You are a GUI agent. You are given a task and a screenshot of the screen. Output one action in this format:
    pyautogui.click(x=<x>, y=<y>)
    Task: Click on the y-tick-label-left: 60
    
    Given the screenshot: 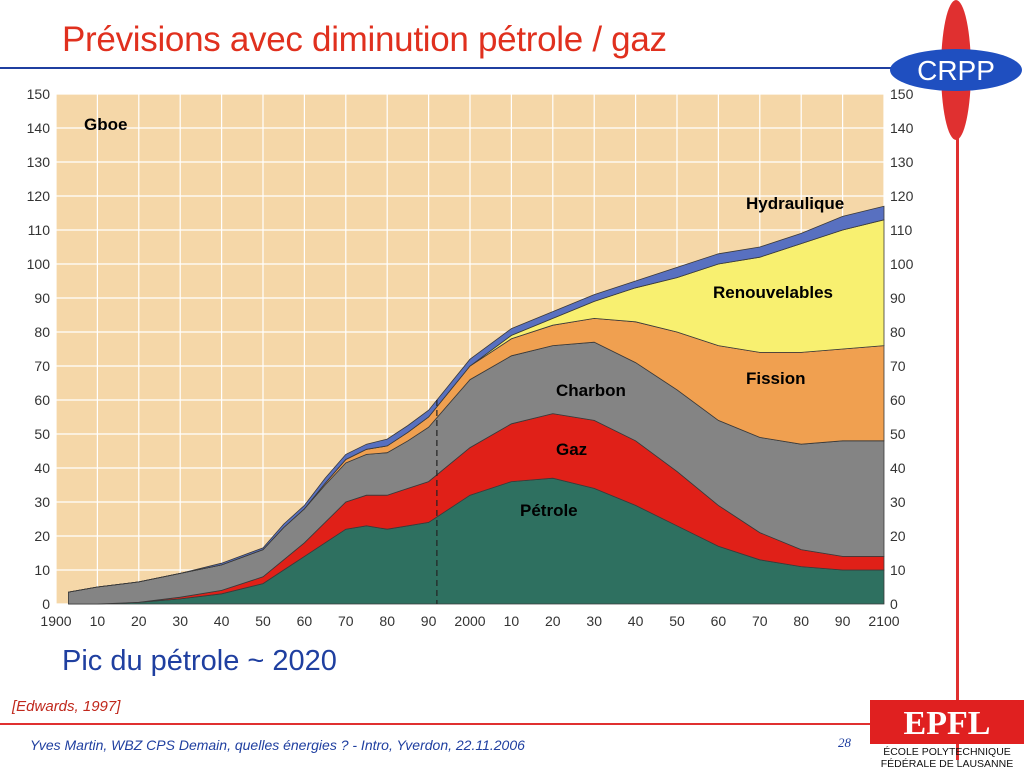 What is the action you would take?
    pyautogui.click(x=42, y=400)
    